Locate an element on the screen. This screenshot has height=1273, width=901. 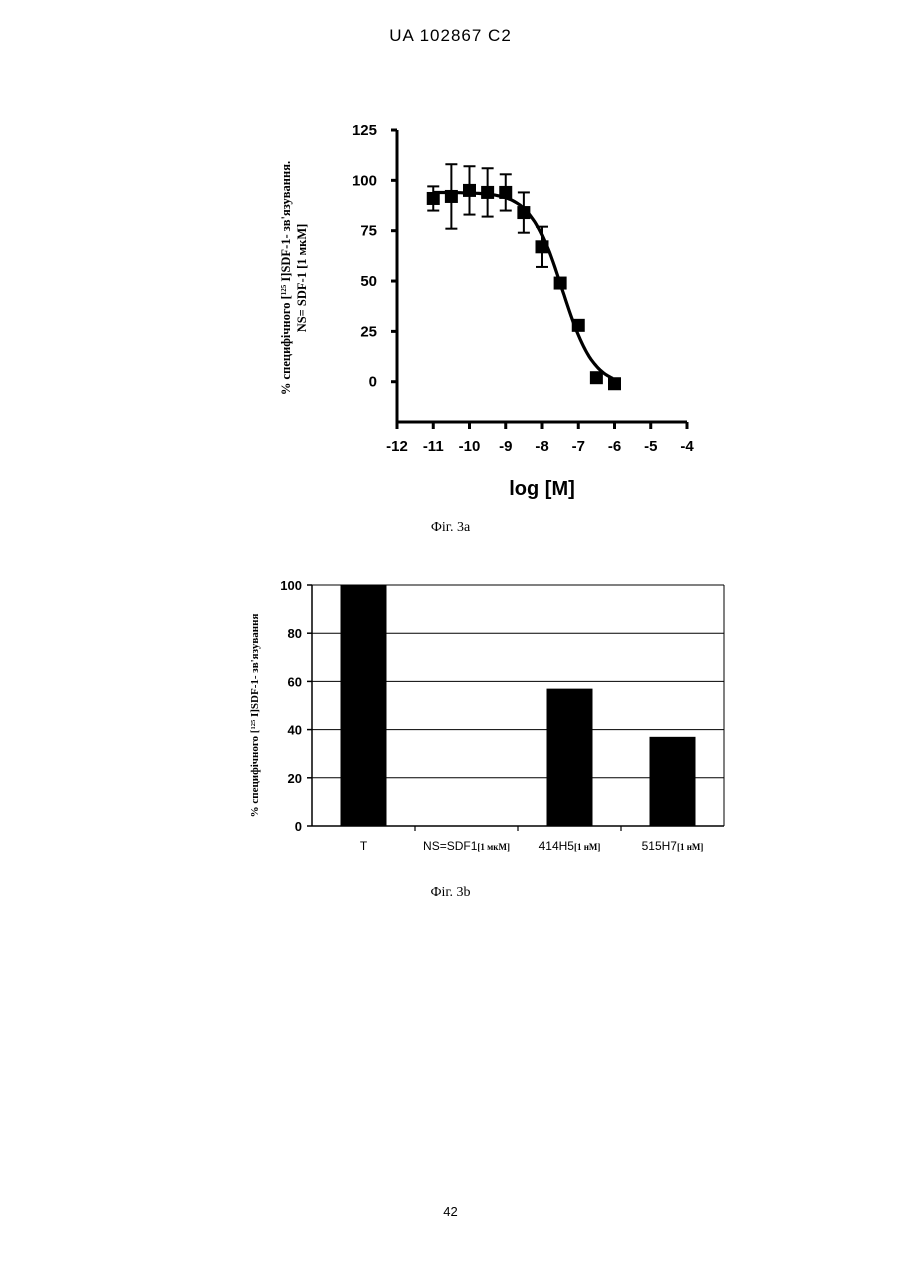
y-axis-title-3b: % специфічного [125 I]SDF-1- зв'язування is located at coordinates (255, 716).